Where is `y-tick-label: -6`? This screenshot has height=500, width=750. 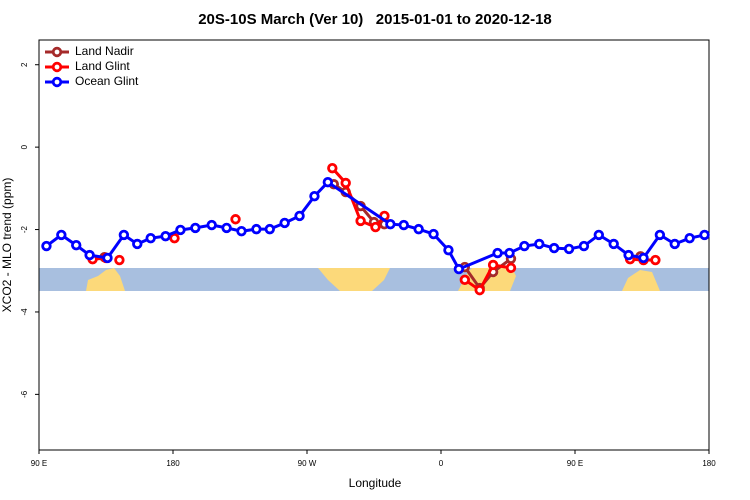 y-tick-label: -6 is located at coordinates (24, 394).